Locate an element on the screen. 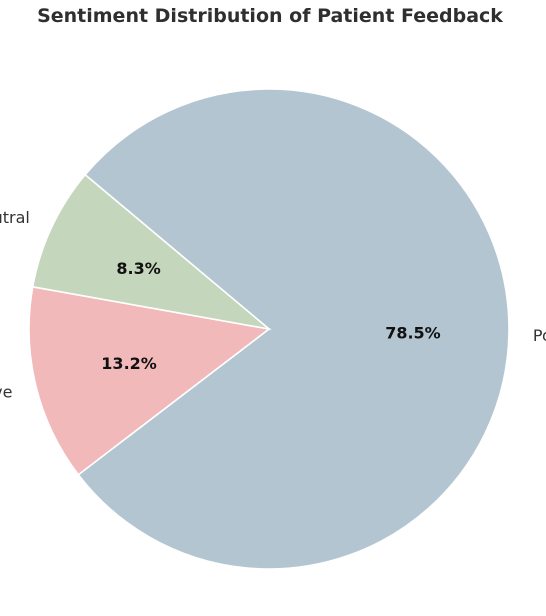 This screenshot has width=546, height=616. pie-slice-negative is located at coordinates (149, 380).